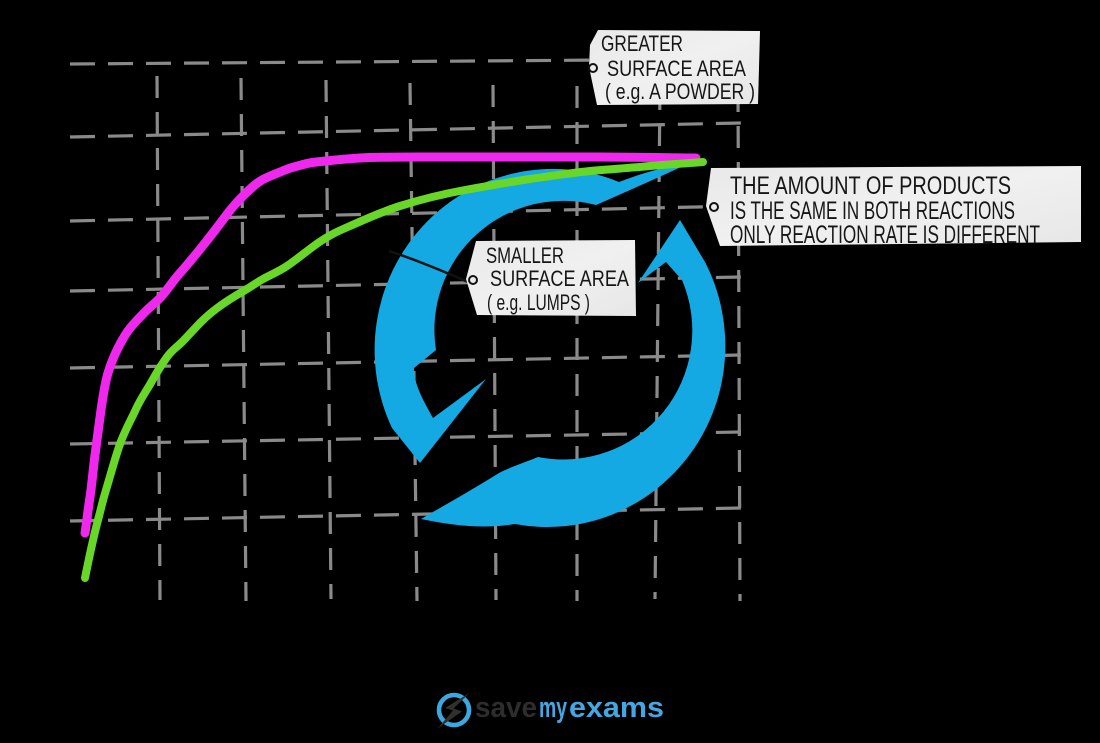 This screenshot has height=743, width=1100. Describe the element at coordinates (872, 211) in the screenshot. I see `svg-text:IS THE SAME IN BOTH REACT: IS THE SAME IN BOTH REACTIONS` at that location.